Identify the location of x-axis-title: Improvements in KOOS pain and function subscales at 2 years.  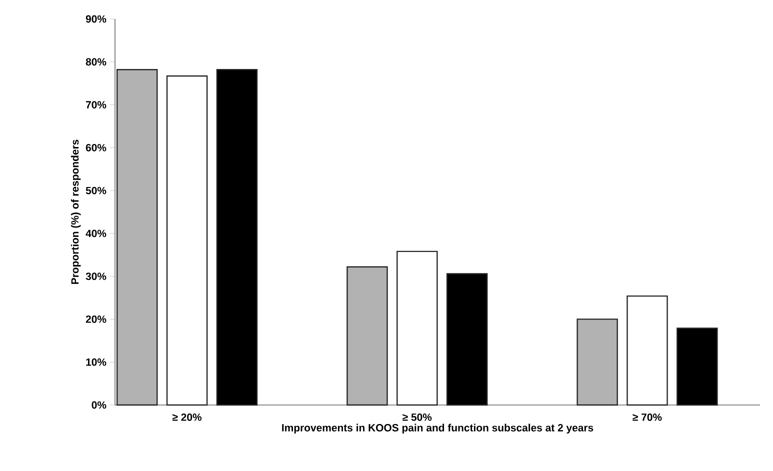
(438, 429).